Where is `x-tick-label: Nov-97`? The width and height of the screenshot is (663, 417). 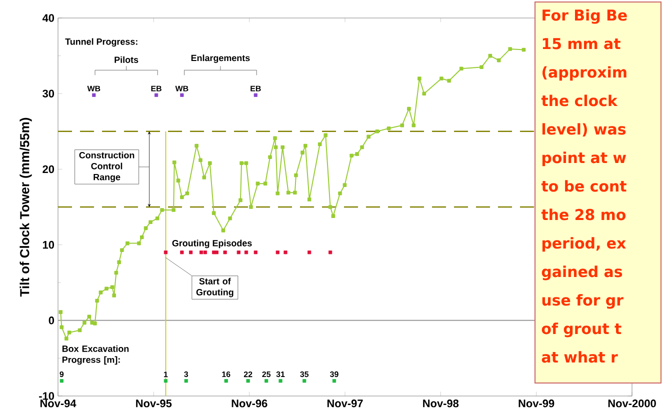
x-tick-label: Nov-97 is located at coordinates (345, 404).